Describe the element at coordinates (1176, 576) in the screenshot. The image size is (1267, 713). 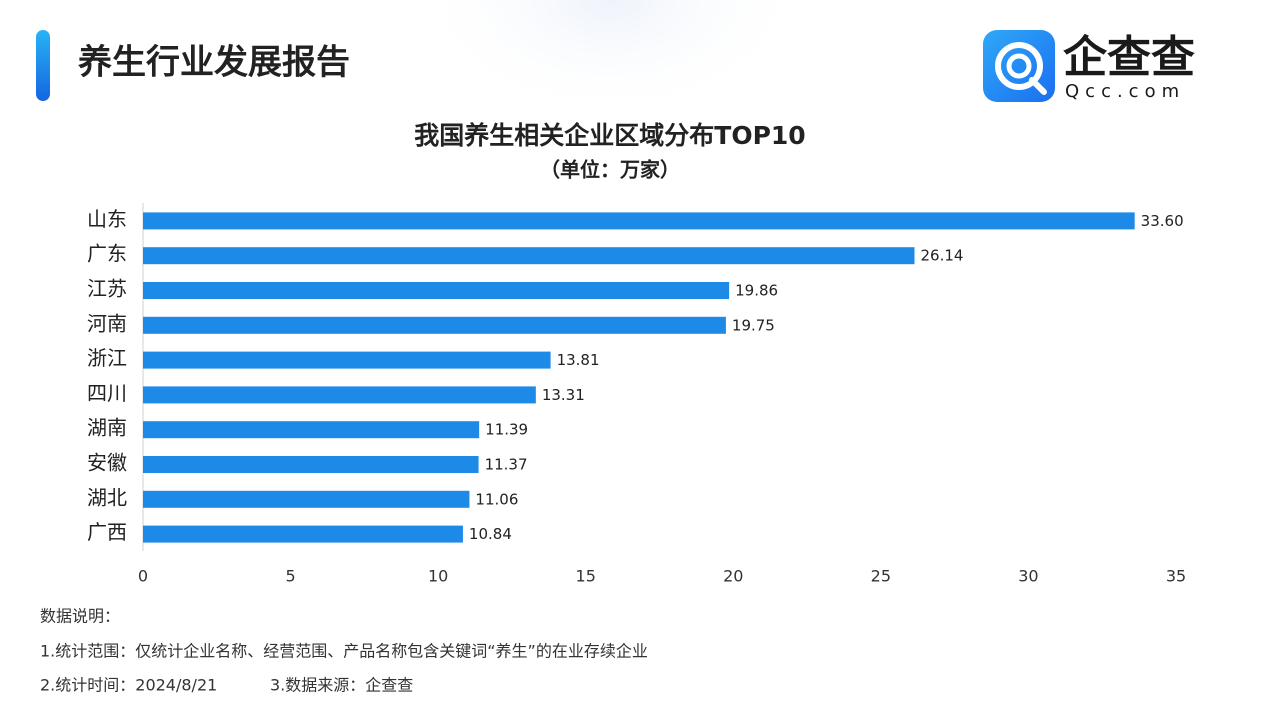
I see `x-tick-label: 35` at that location.